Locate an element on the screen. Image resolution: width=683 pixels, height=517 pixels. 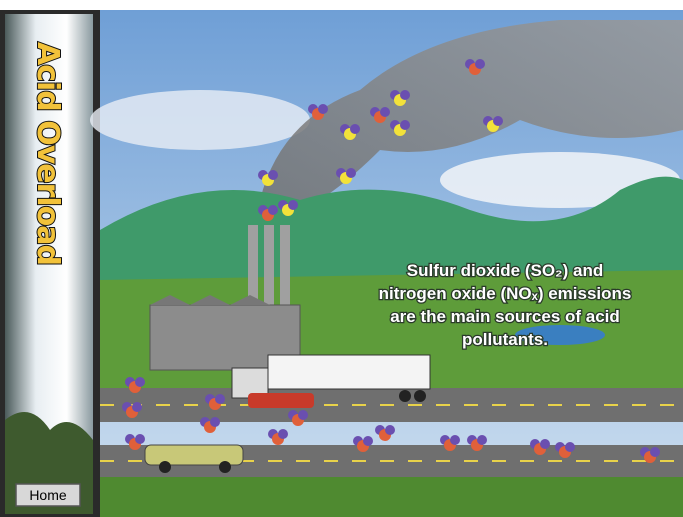
caption-line: pollutants. is located at coordinates (505, 339).